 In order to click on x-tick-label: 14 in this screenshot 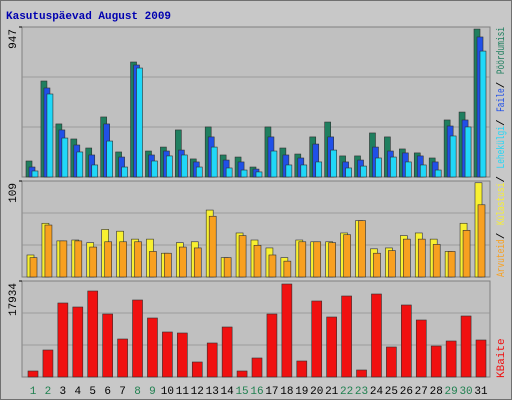, I will do `click(228, 392)`.